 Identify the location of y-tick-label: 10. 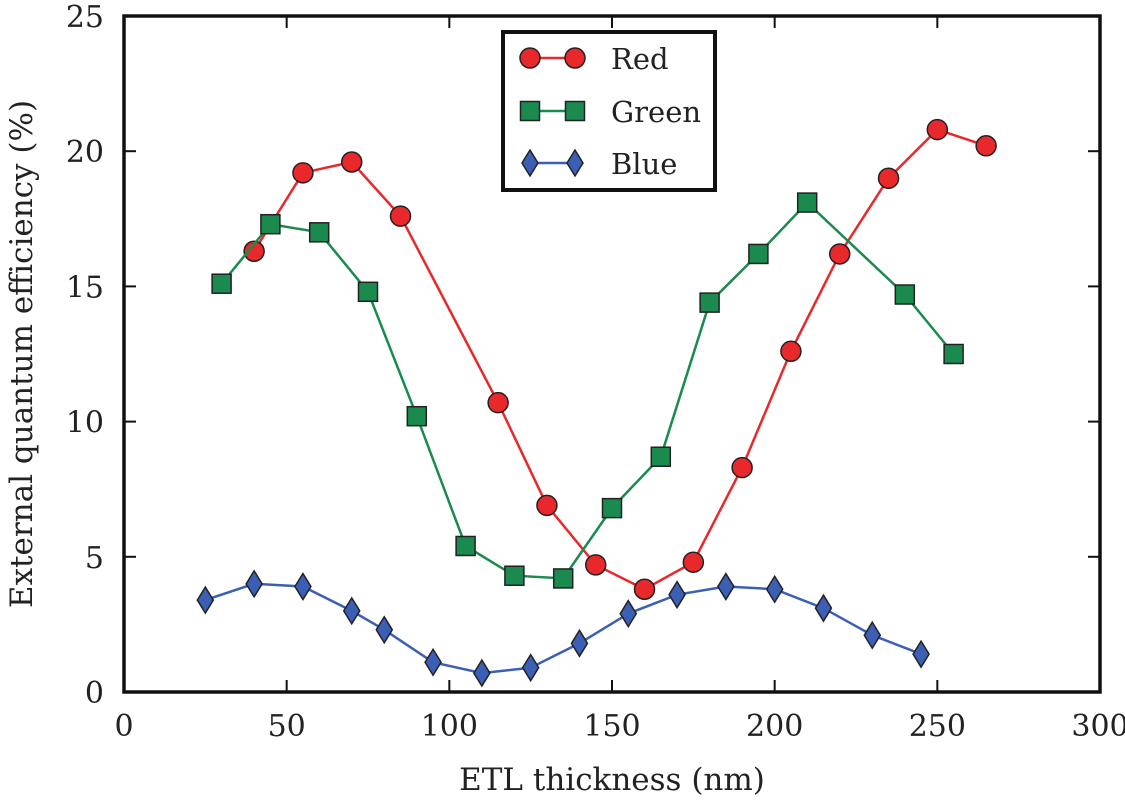
(85, 423).